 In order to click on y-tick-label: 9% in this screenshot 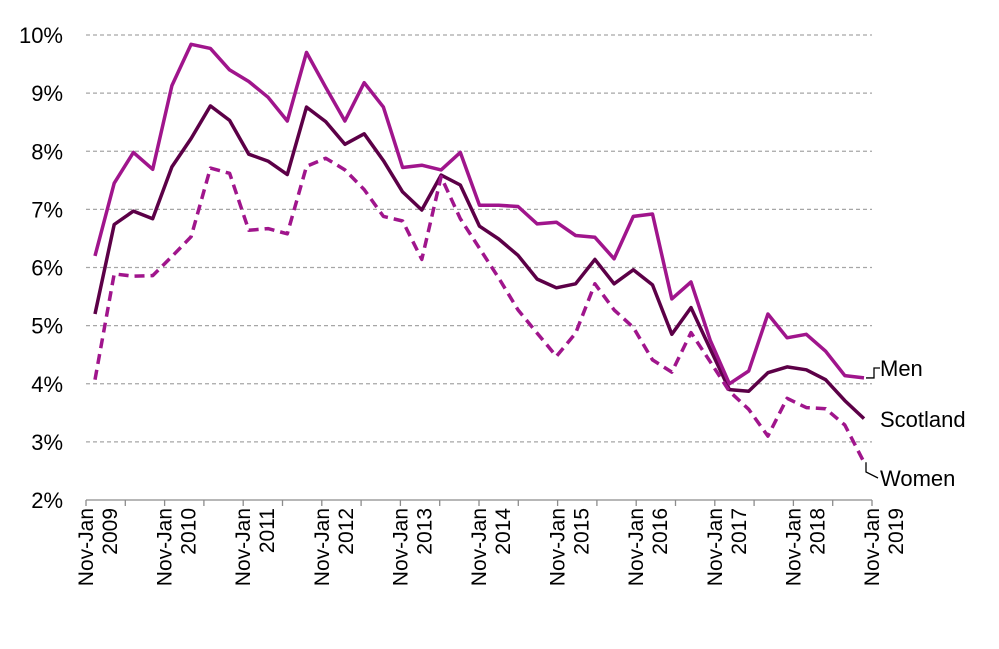, I will do `click(47, 93)`.